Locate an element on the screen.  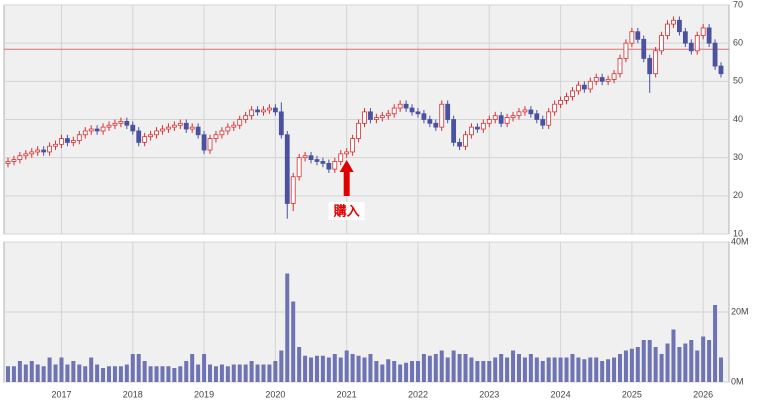
annotation-bg is located at coordinates (346, 211).